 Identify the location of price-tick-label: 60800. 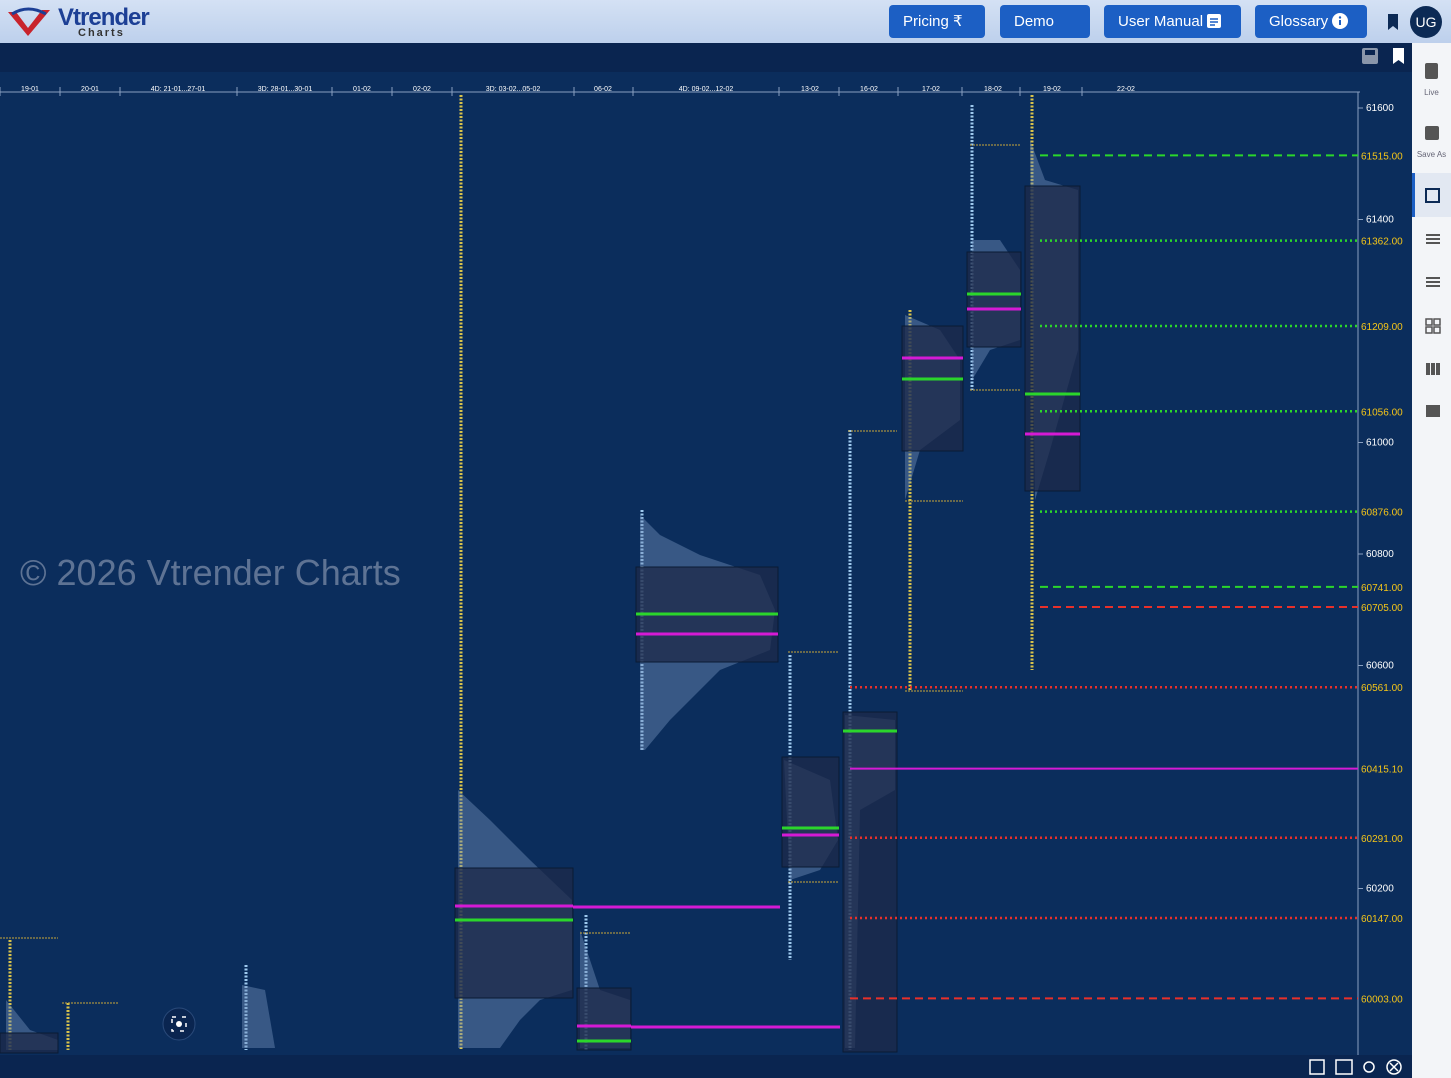
(1380, 554).